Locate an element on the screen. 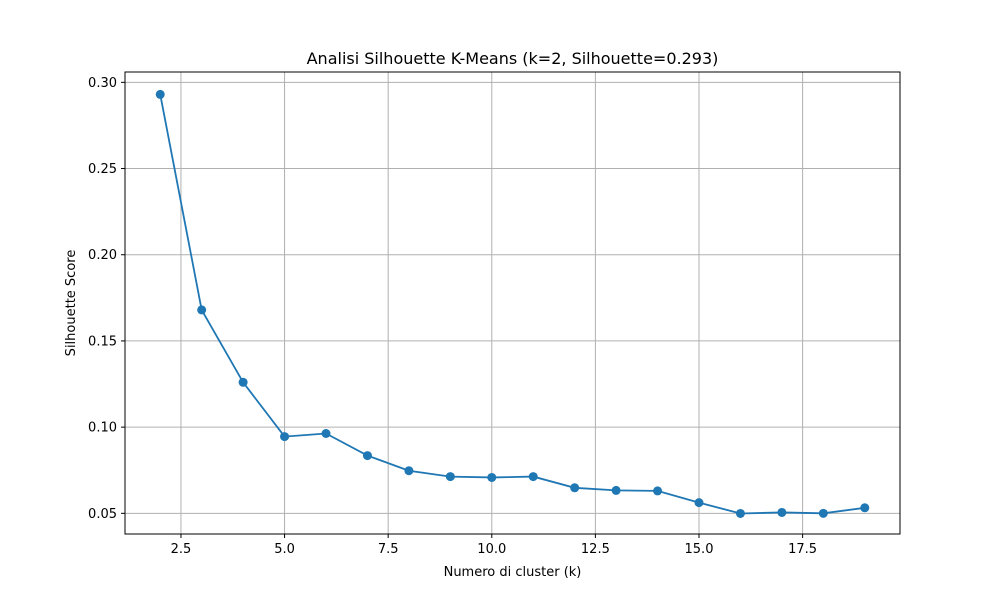 The height and width of the screenshot is (604, 1000). y-tick-label: 0.20 is located at coordinates (102, 255).